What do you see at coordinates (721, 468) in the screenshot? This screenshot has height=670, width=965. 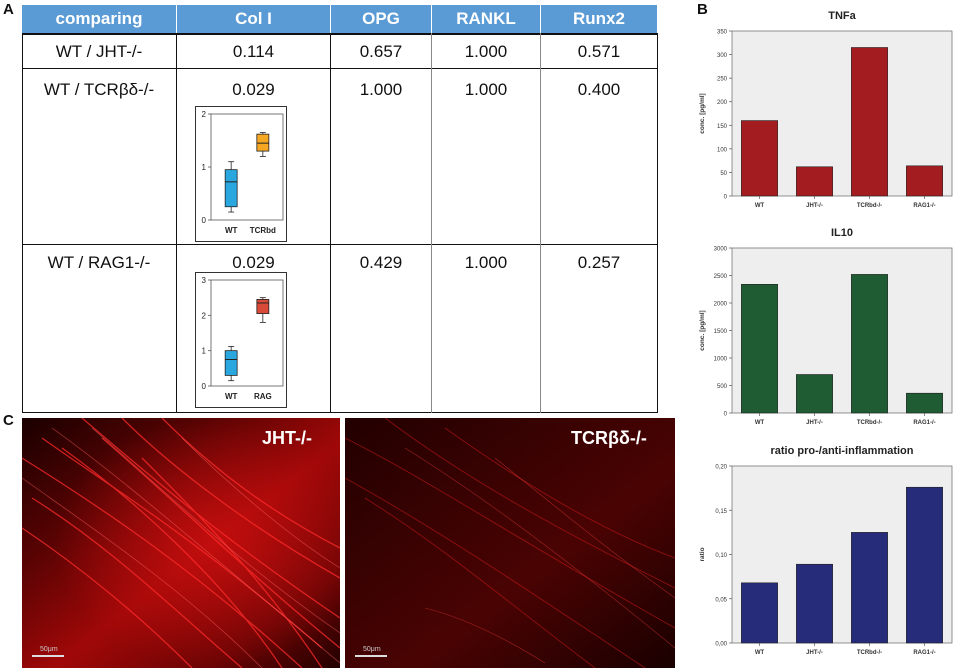 I see `y-tick-label: 0,20` at bounding box center [721, 468].